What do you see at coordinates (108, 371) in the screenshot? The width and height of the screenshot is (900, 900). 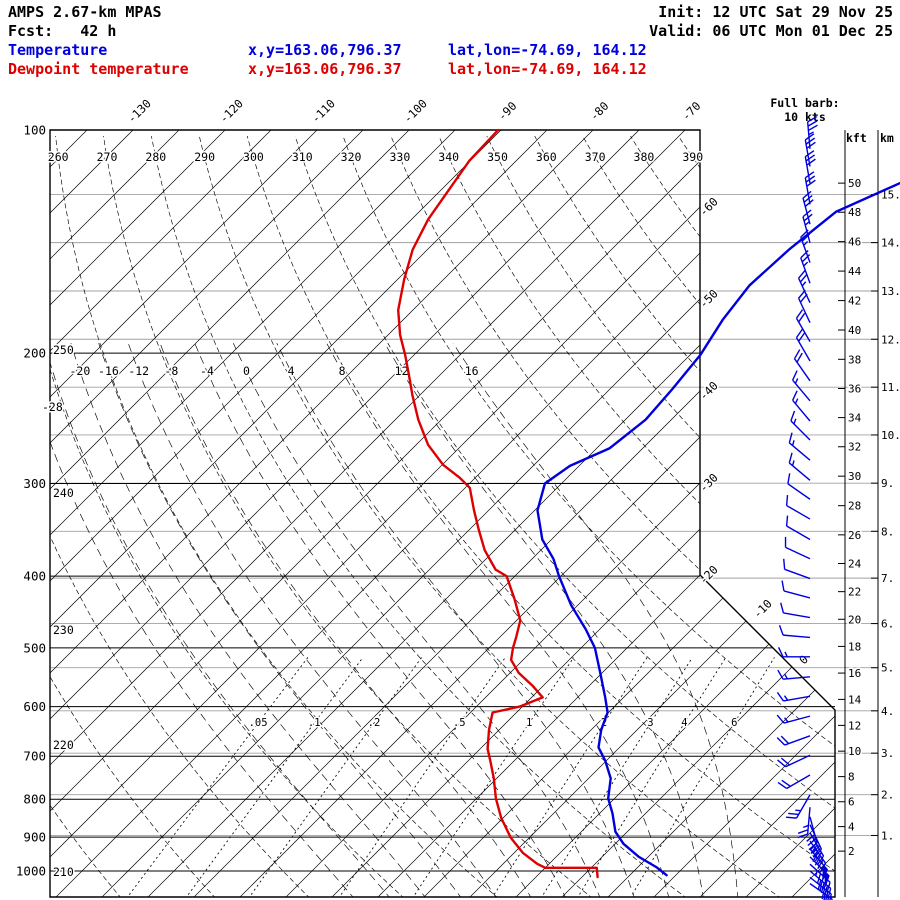 I see `svg-text: -16` at bounding box center [108, 371].